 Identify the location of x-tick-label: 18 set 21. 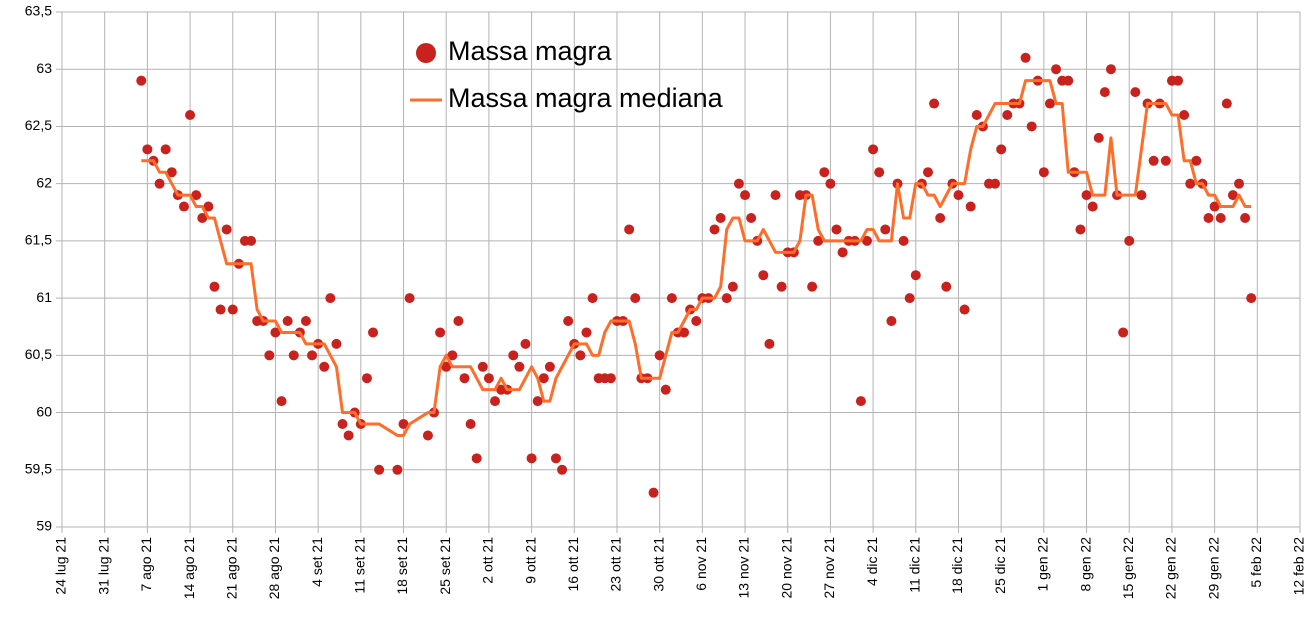
(402, 566).